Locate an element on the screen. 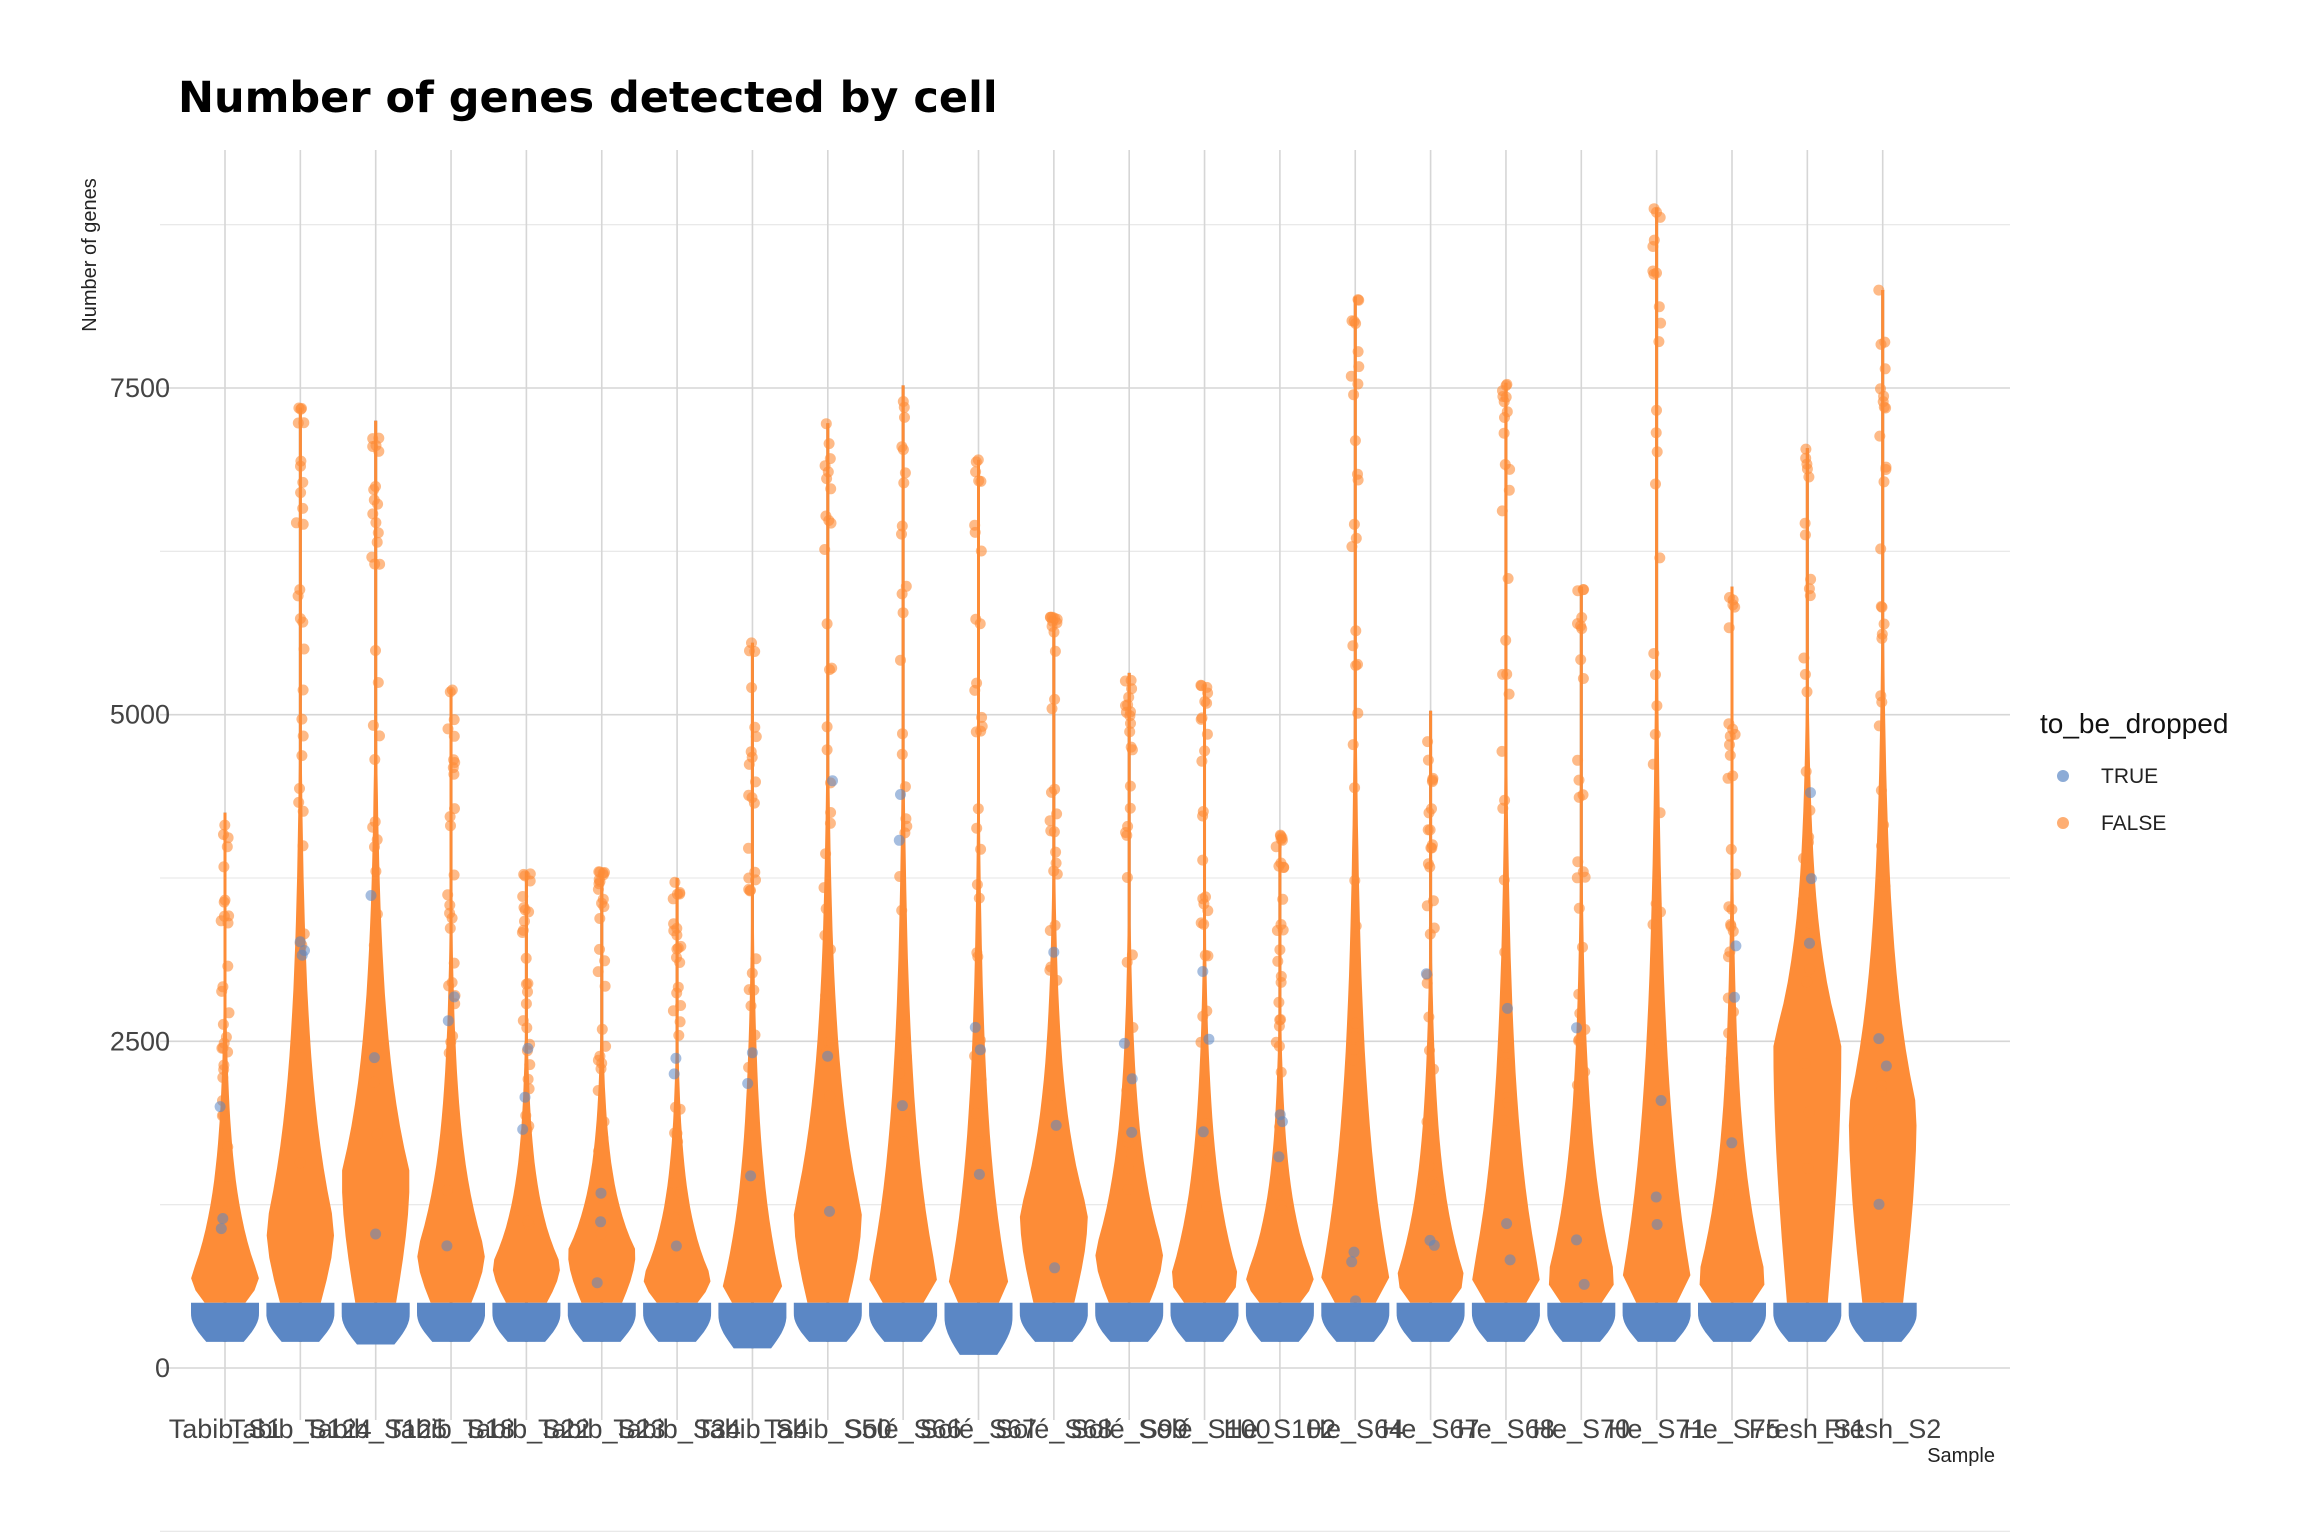  chart-title: Number of genes detected by cell is located at coordinates (588, 98).